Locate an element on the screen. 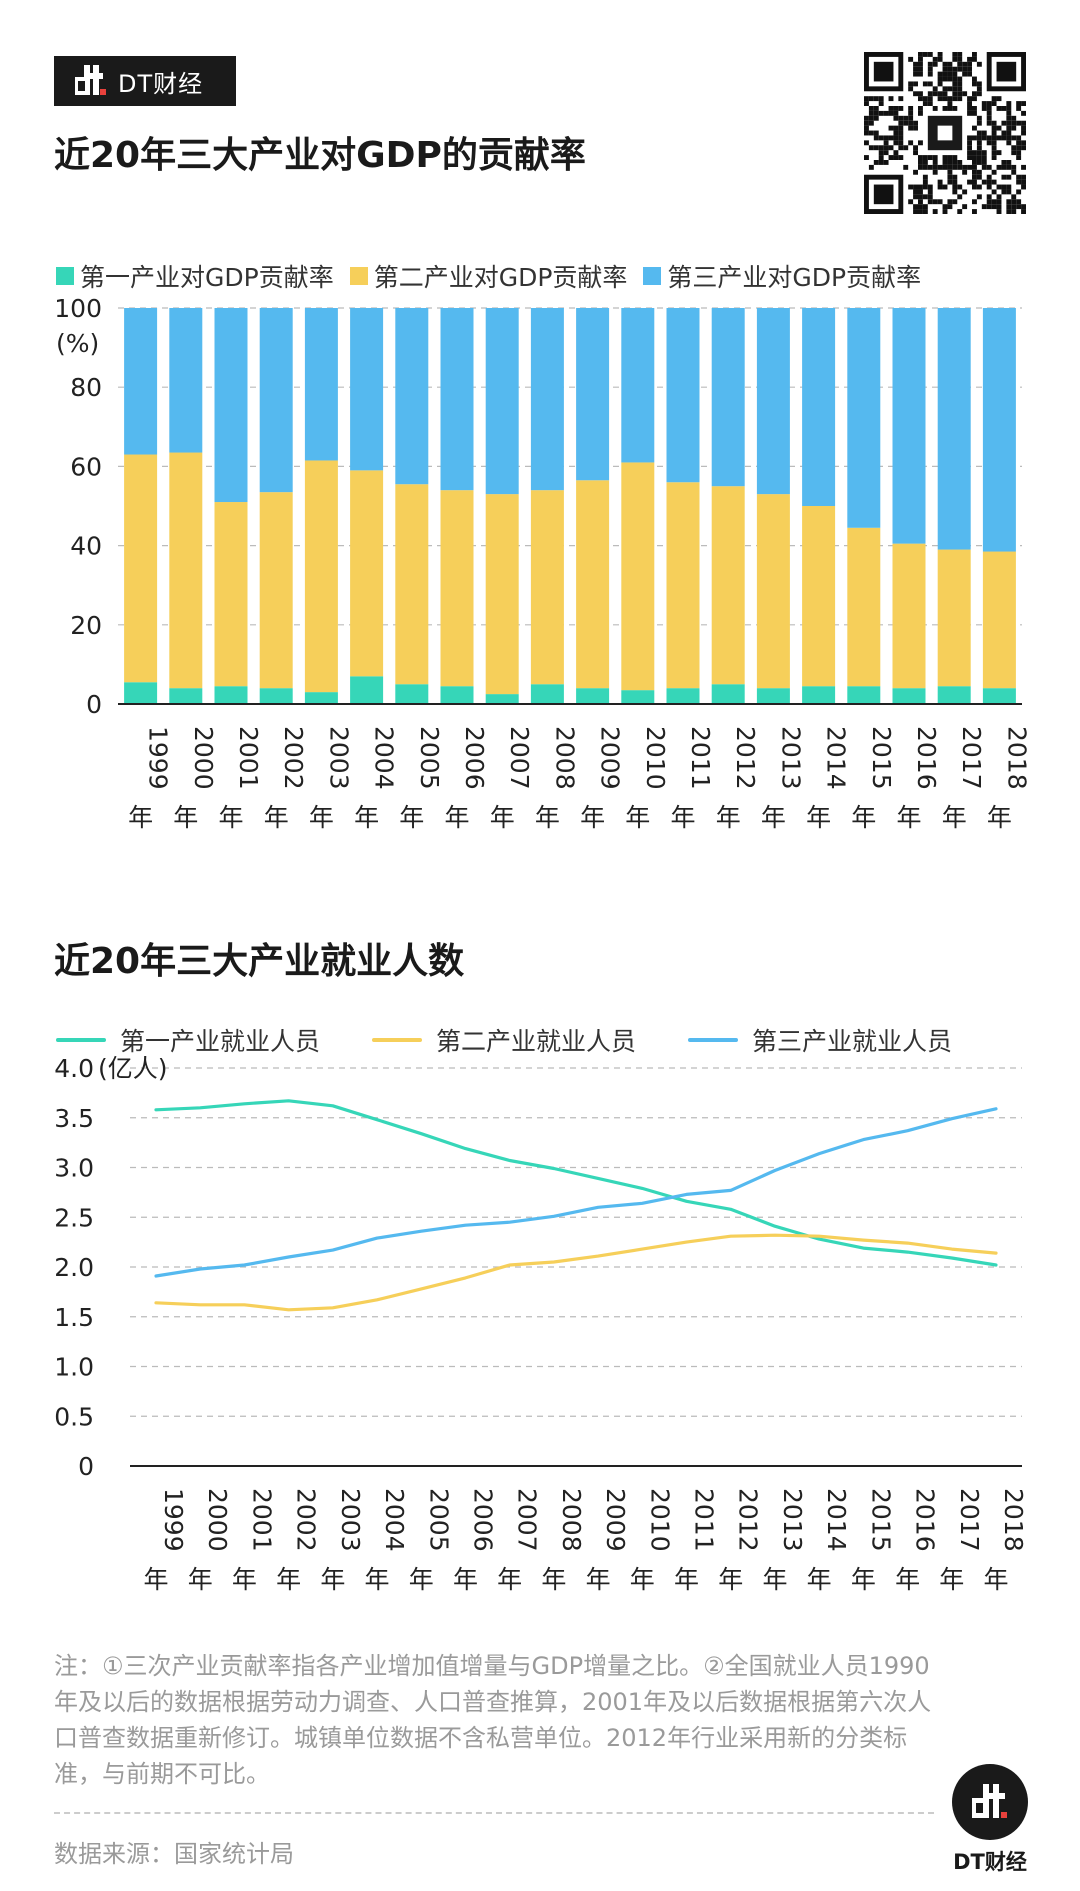  x-tick-year: 2015 is located at coordinates (880, 1520).